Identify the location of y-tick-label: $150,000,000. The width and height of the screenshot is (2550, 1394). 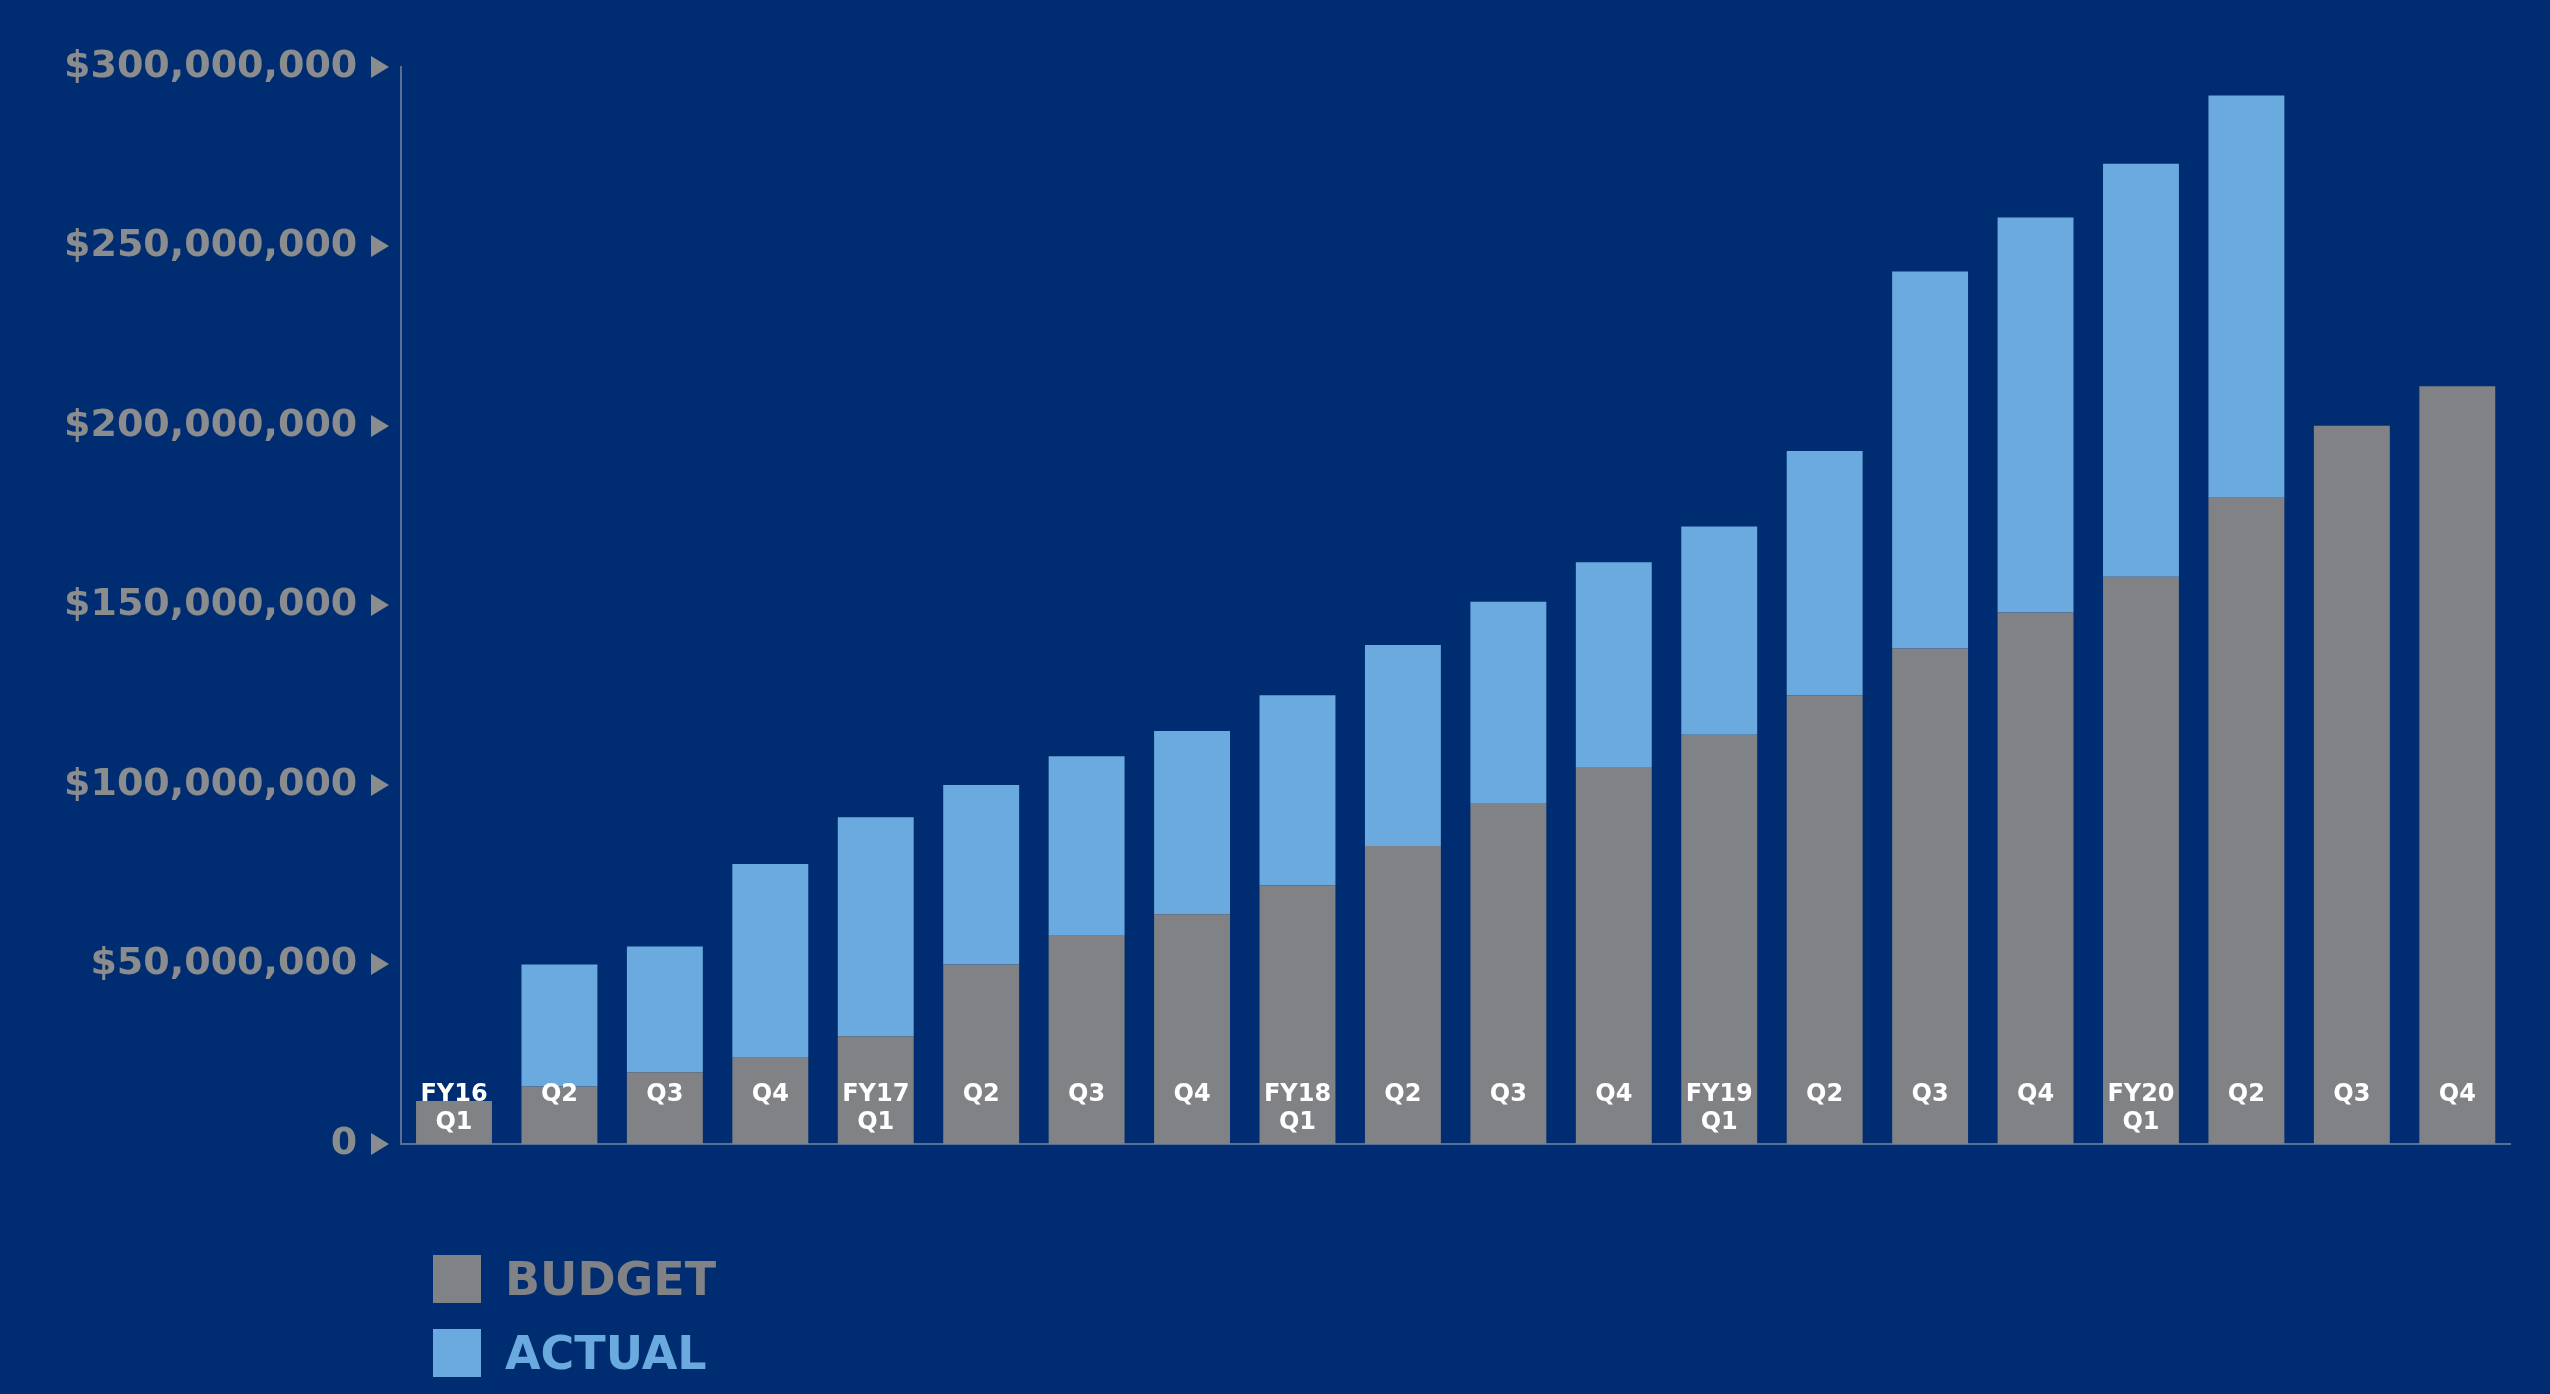
(210, 602).